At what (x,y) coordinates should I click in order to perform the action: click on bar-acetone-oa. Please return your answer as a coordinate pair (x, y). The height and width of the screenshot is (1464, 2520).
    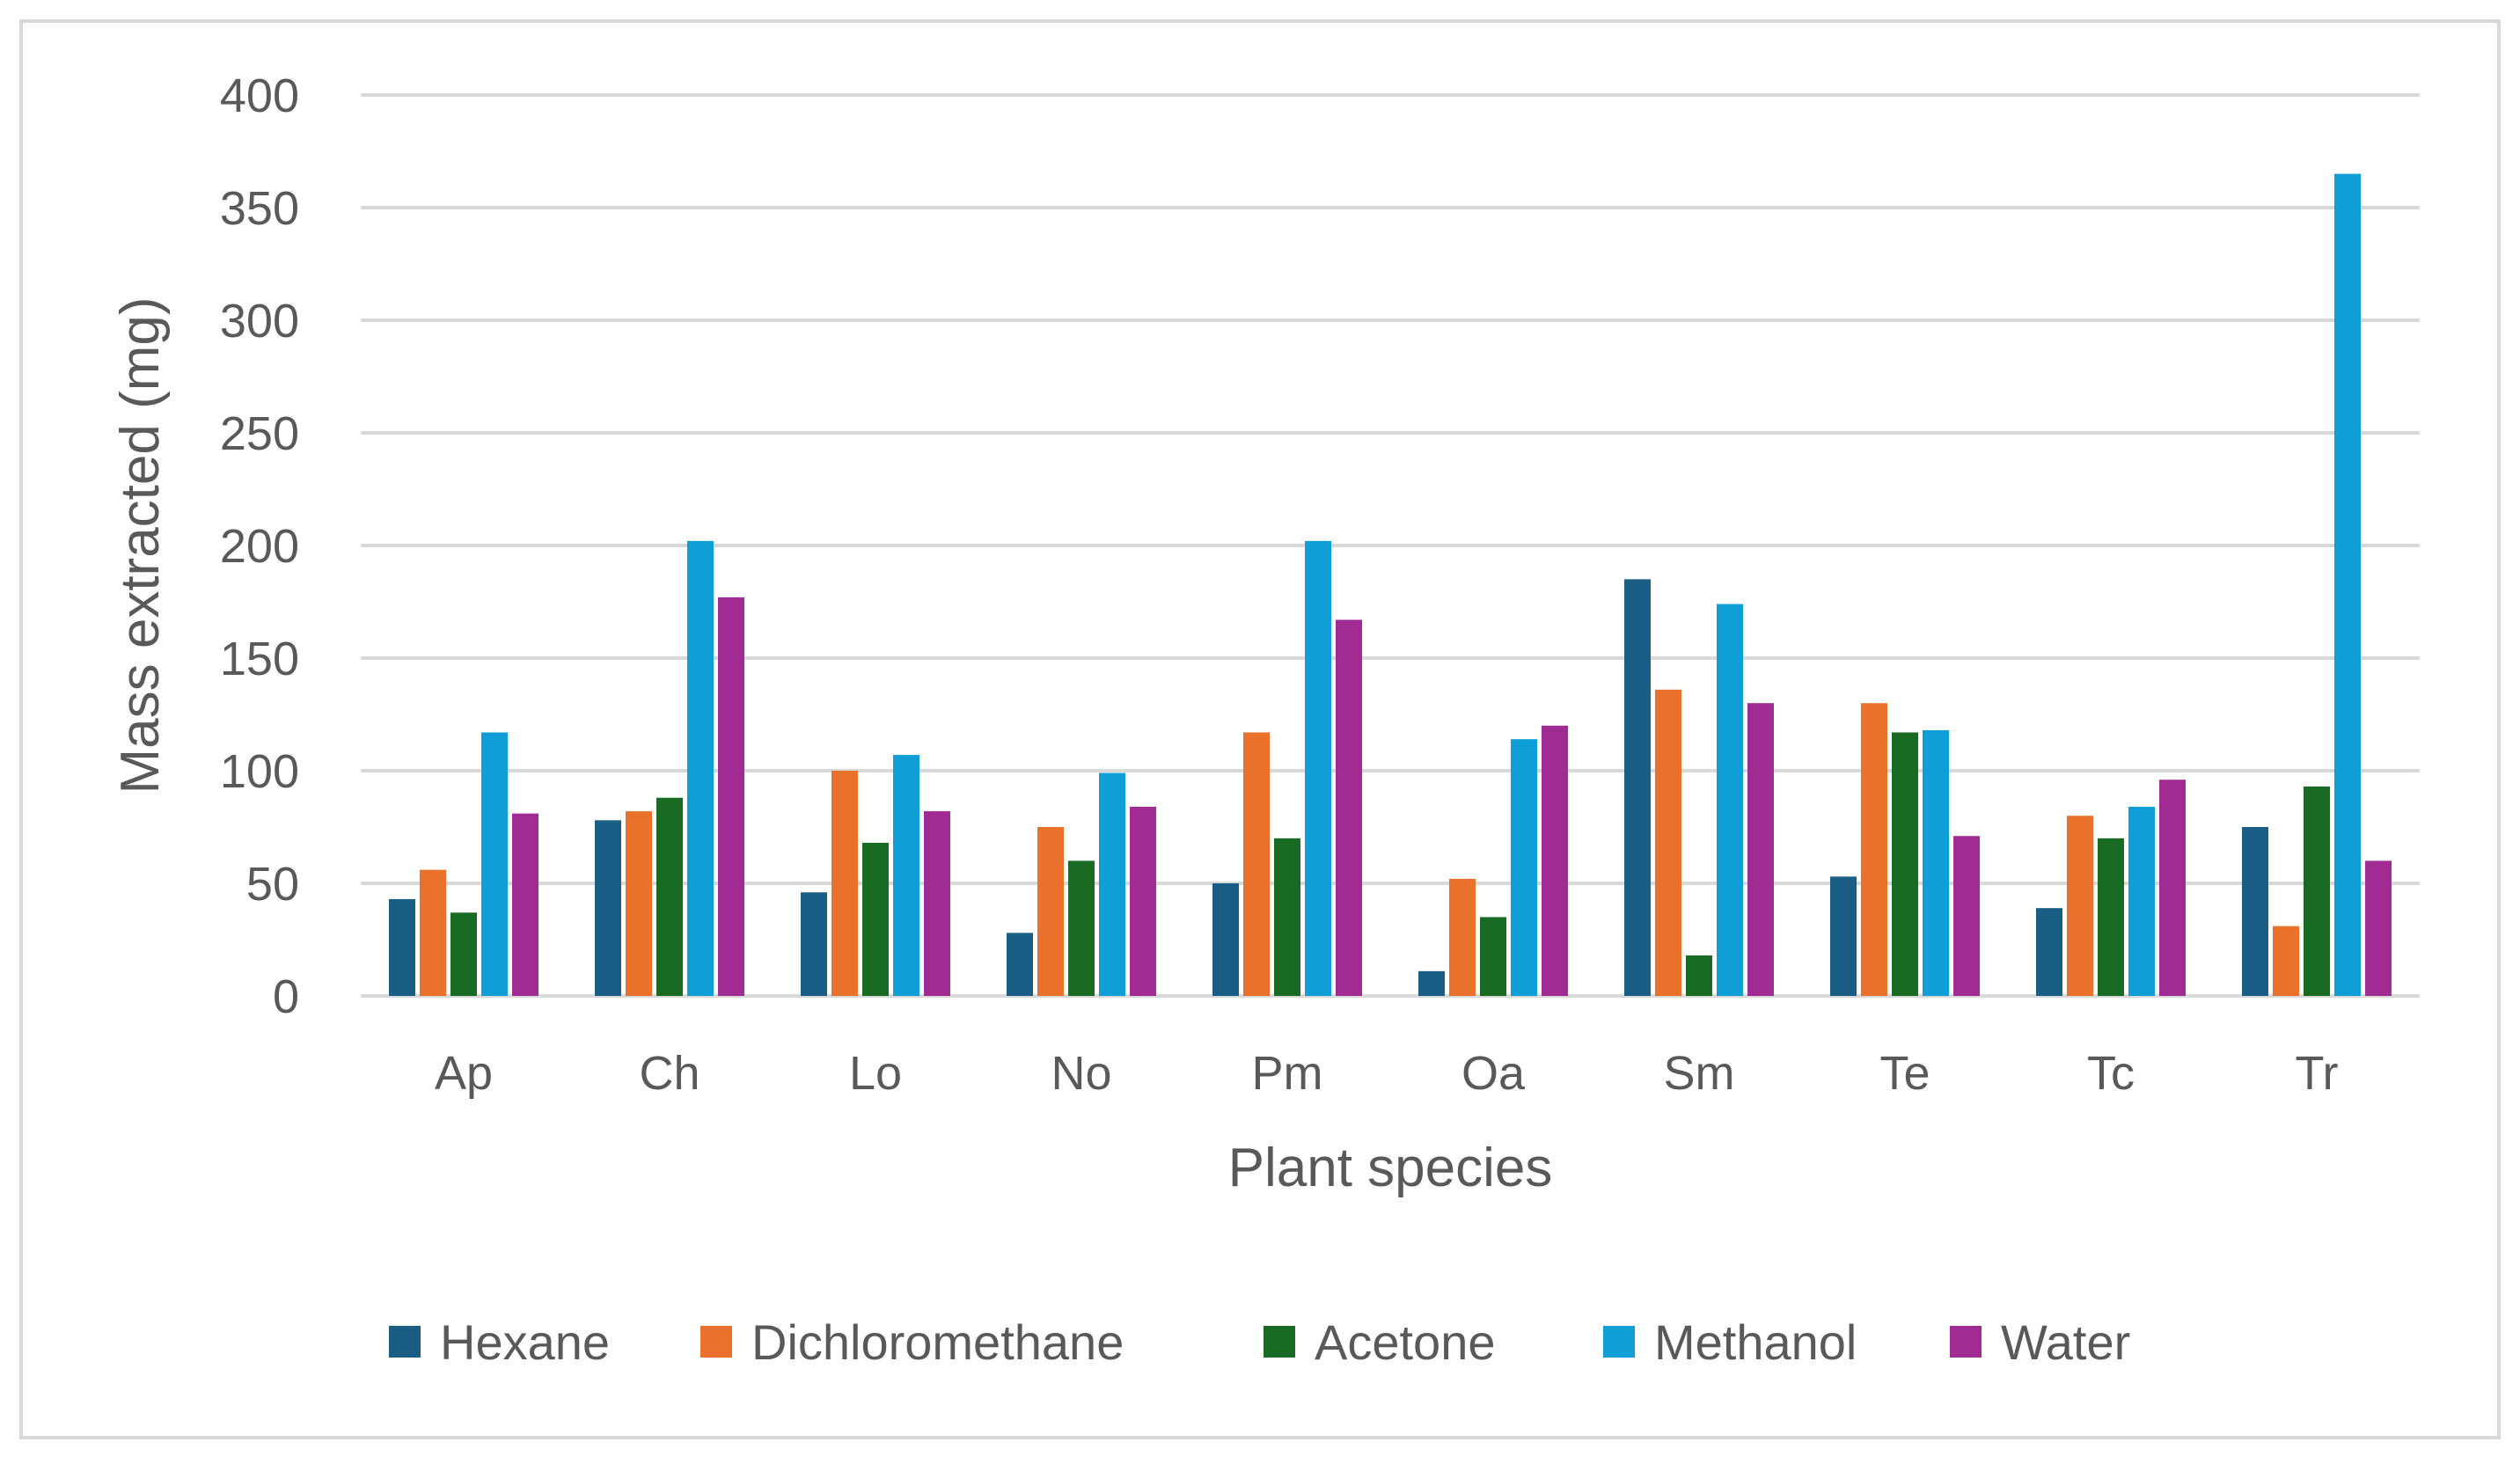
    Looking at the image, I should click on (1493, 956).